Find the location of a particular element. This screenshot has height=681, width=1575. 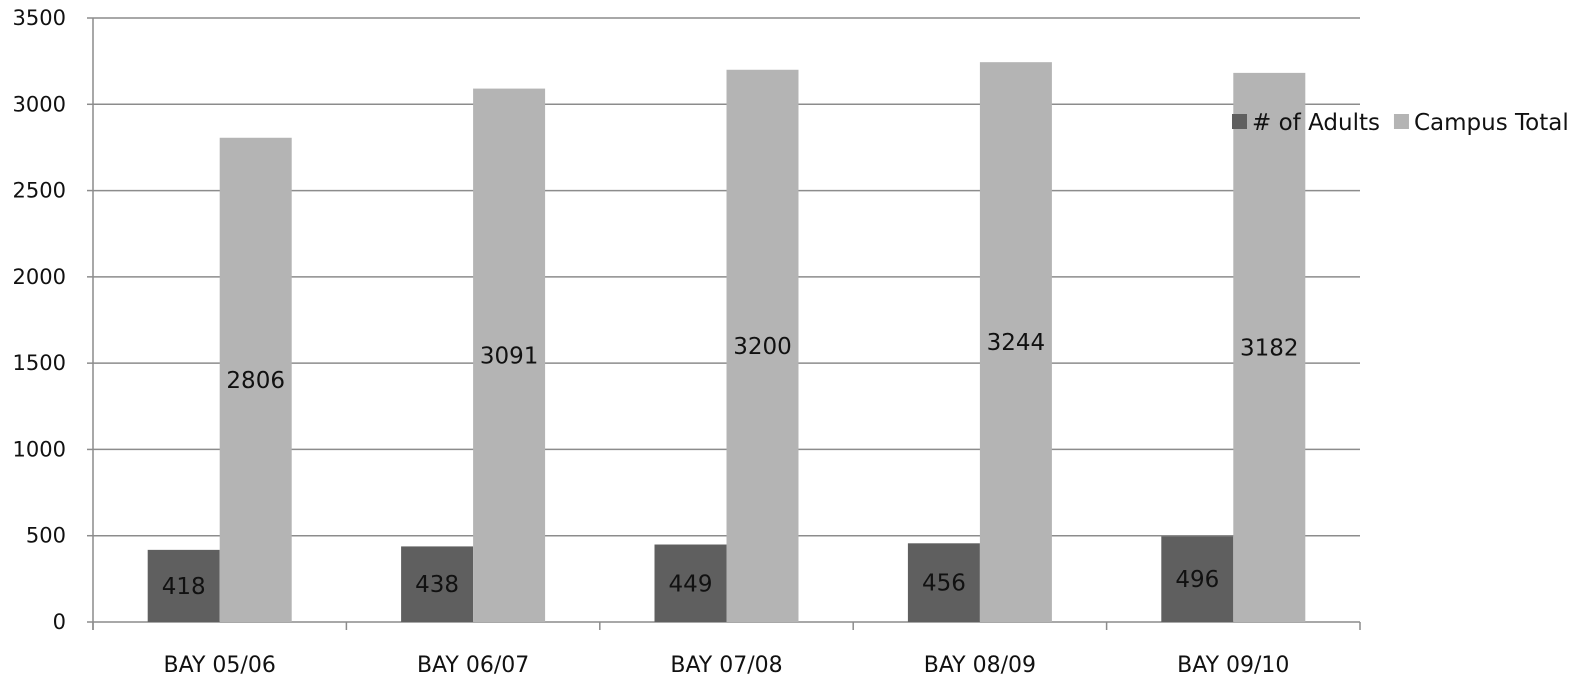

data-label: 496 is located at coordinates (1197, 580).